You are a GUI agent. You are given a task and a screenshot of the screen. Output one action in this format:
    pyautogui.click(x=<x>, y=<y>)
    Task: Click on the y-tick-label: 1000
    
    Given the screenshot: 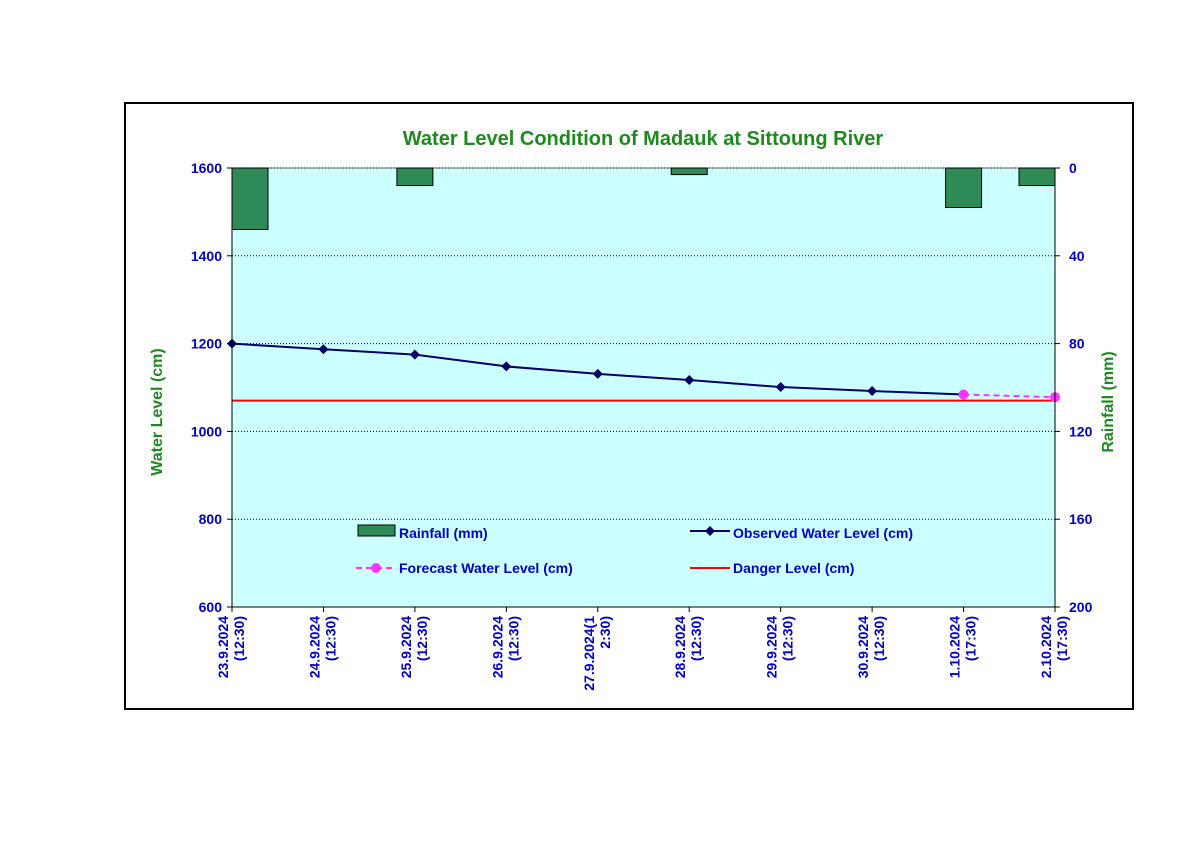 What is the action you would take?
    pyautogui.click(x=206, y=431)
    